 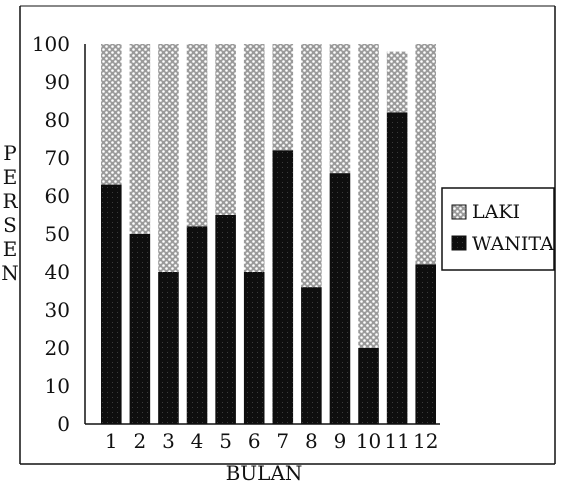 What do you see at coordinates (111, 441) in the screenshot?
I see `x-tick-label: 1` at bounding box center [111, 441].